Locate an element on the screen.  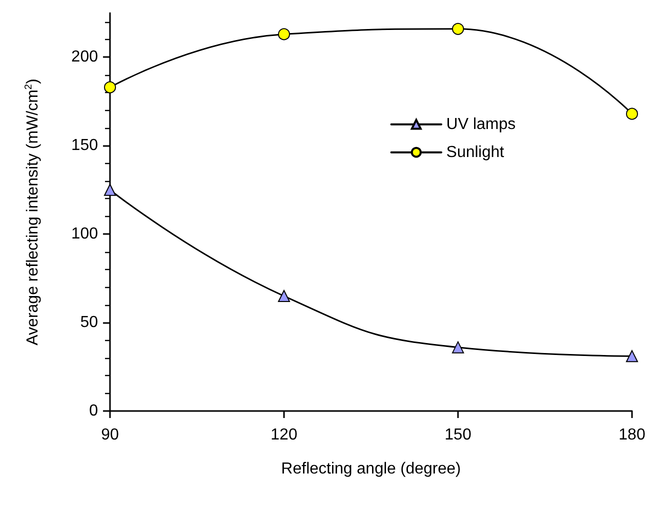
y-axis-title: Average reflecting intensity (mW/cm2) is located at coordinates (33, 212).